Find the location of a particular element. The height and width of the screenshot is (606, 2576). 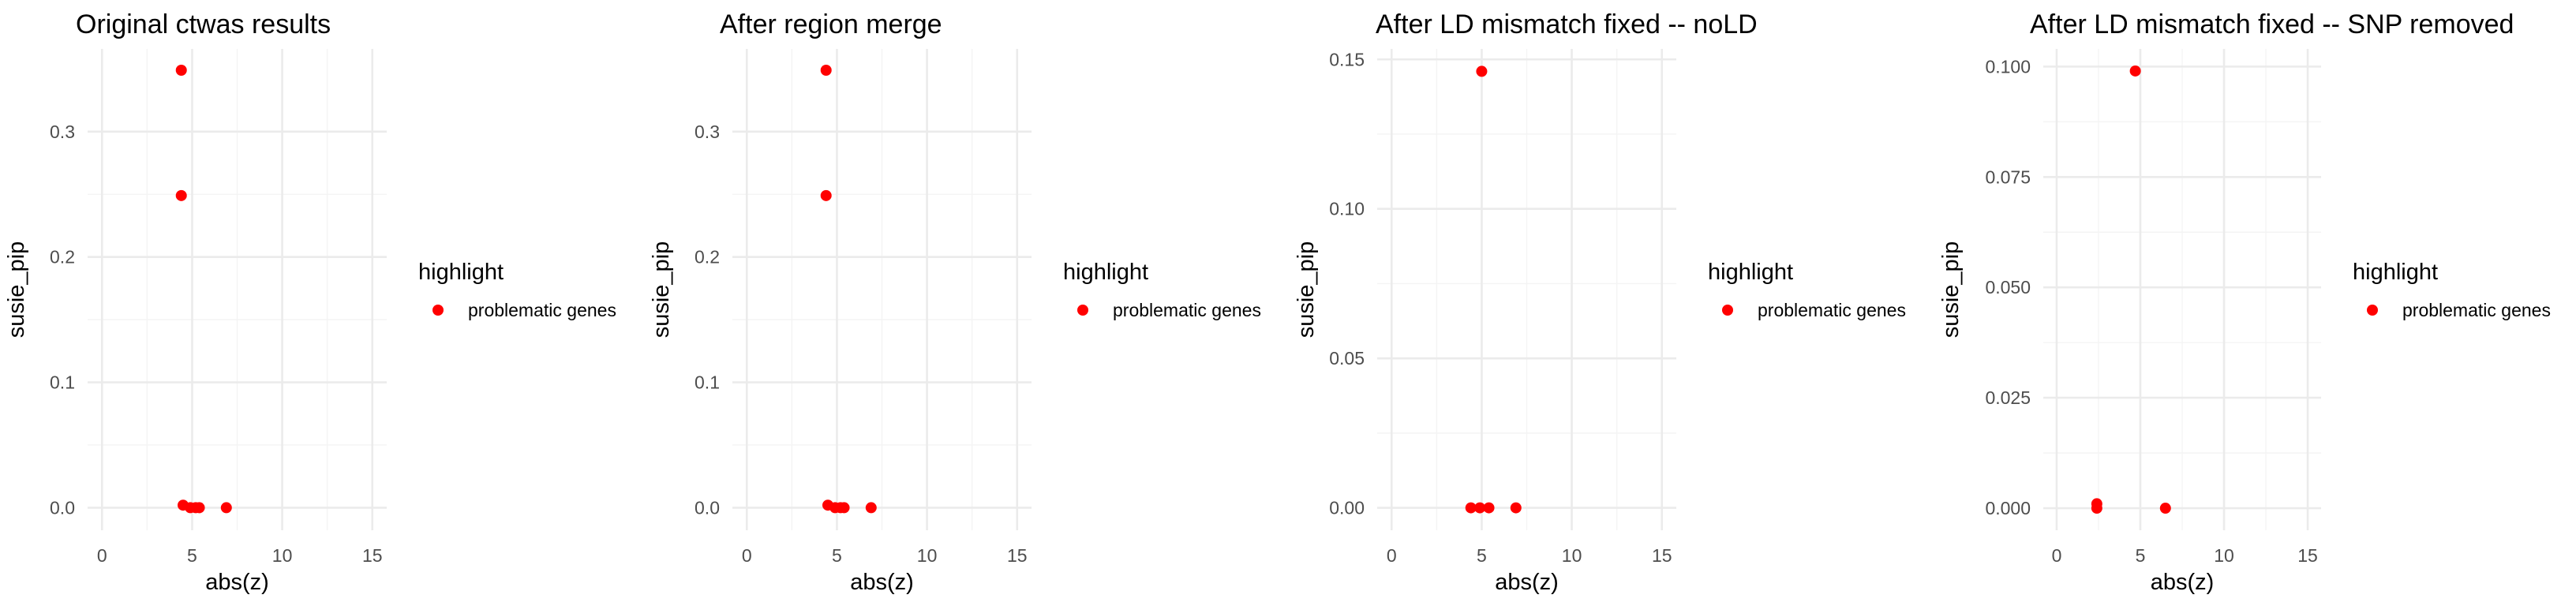

y-tick-label: 0.050 is located at coordinates (2008, 287).